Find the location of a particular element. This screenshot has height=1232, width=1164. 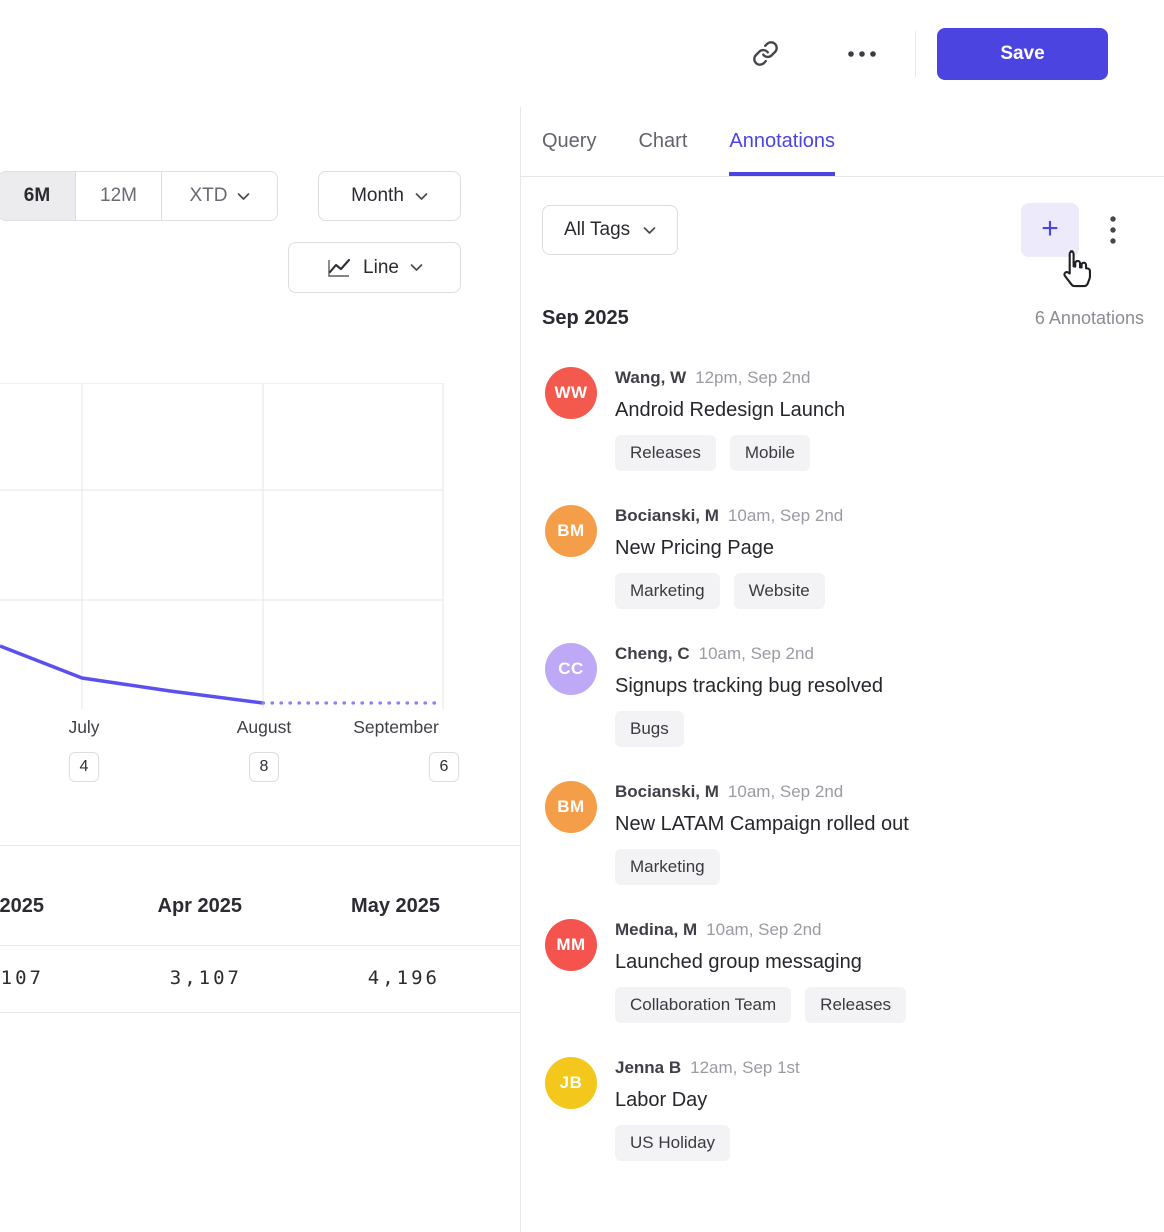

x-axis-label: September is located at coordinates (396, 727).